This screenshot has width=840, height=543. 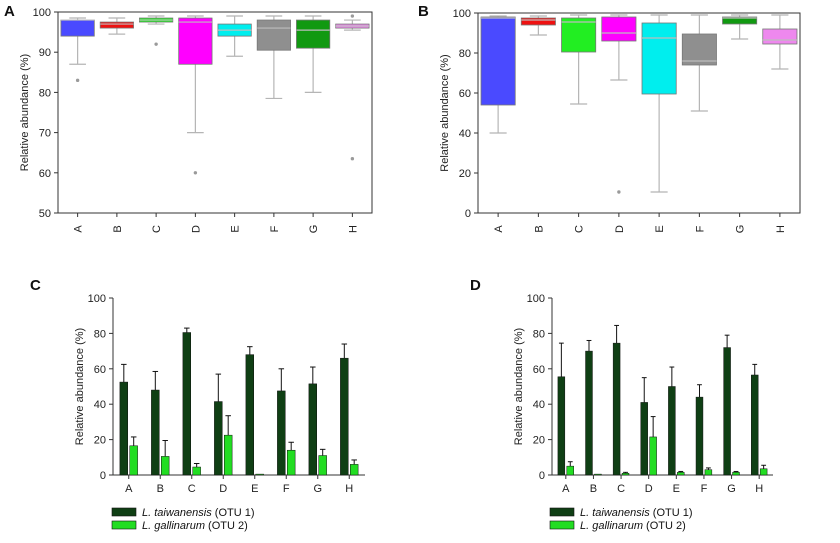 I want to click on box-h, so click(x=780, y=42).